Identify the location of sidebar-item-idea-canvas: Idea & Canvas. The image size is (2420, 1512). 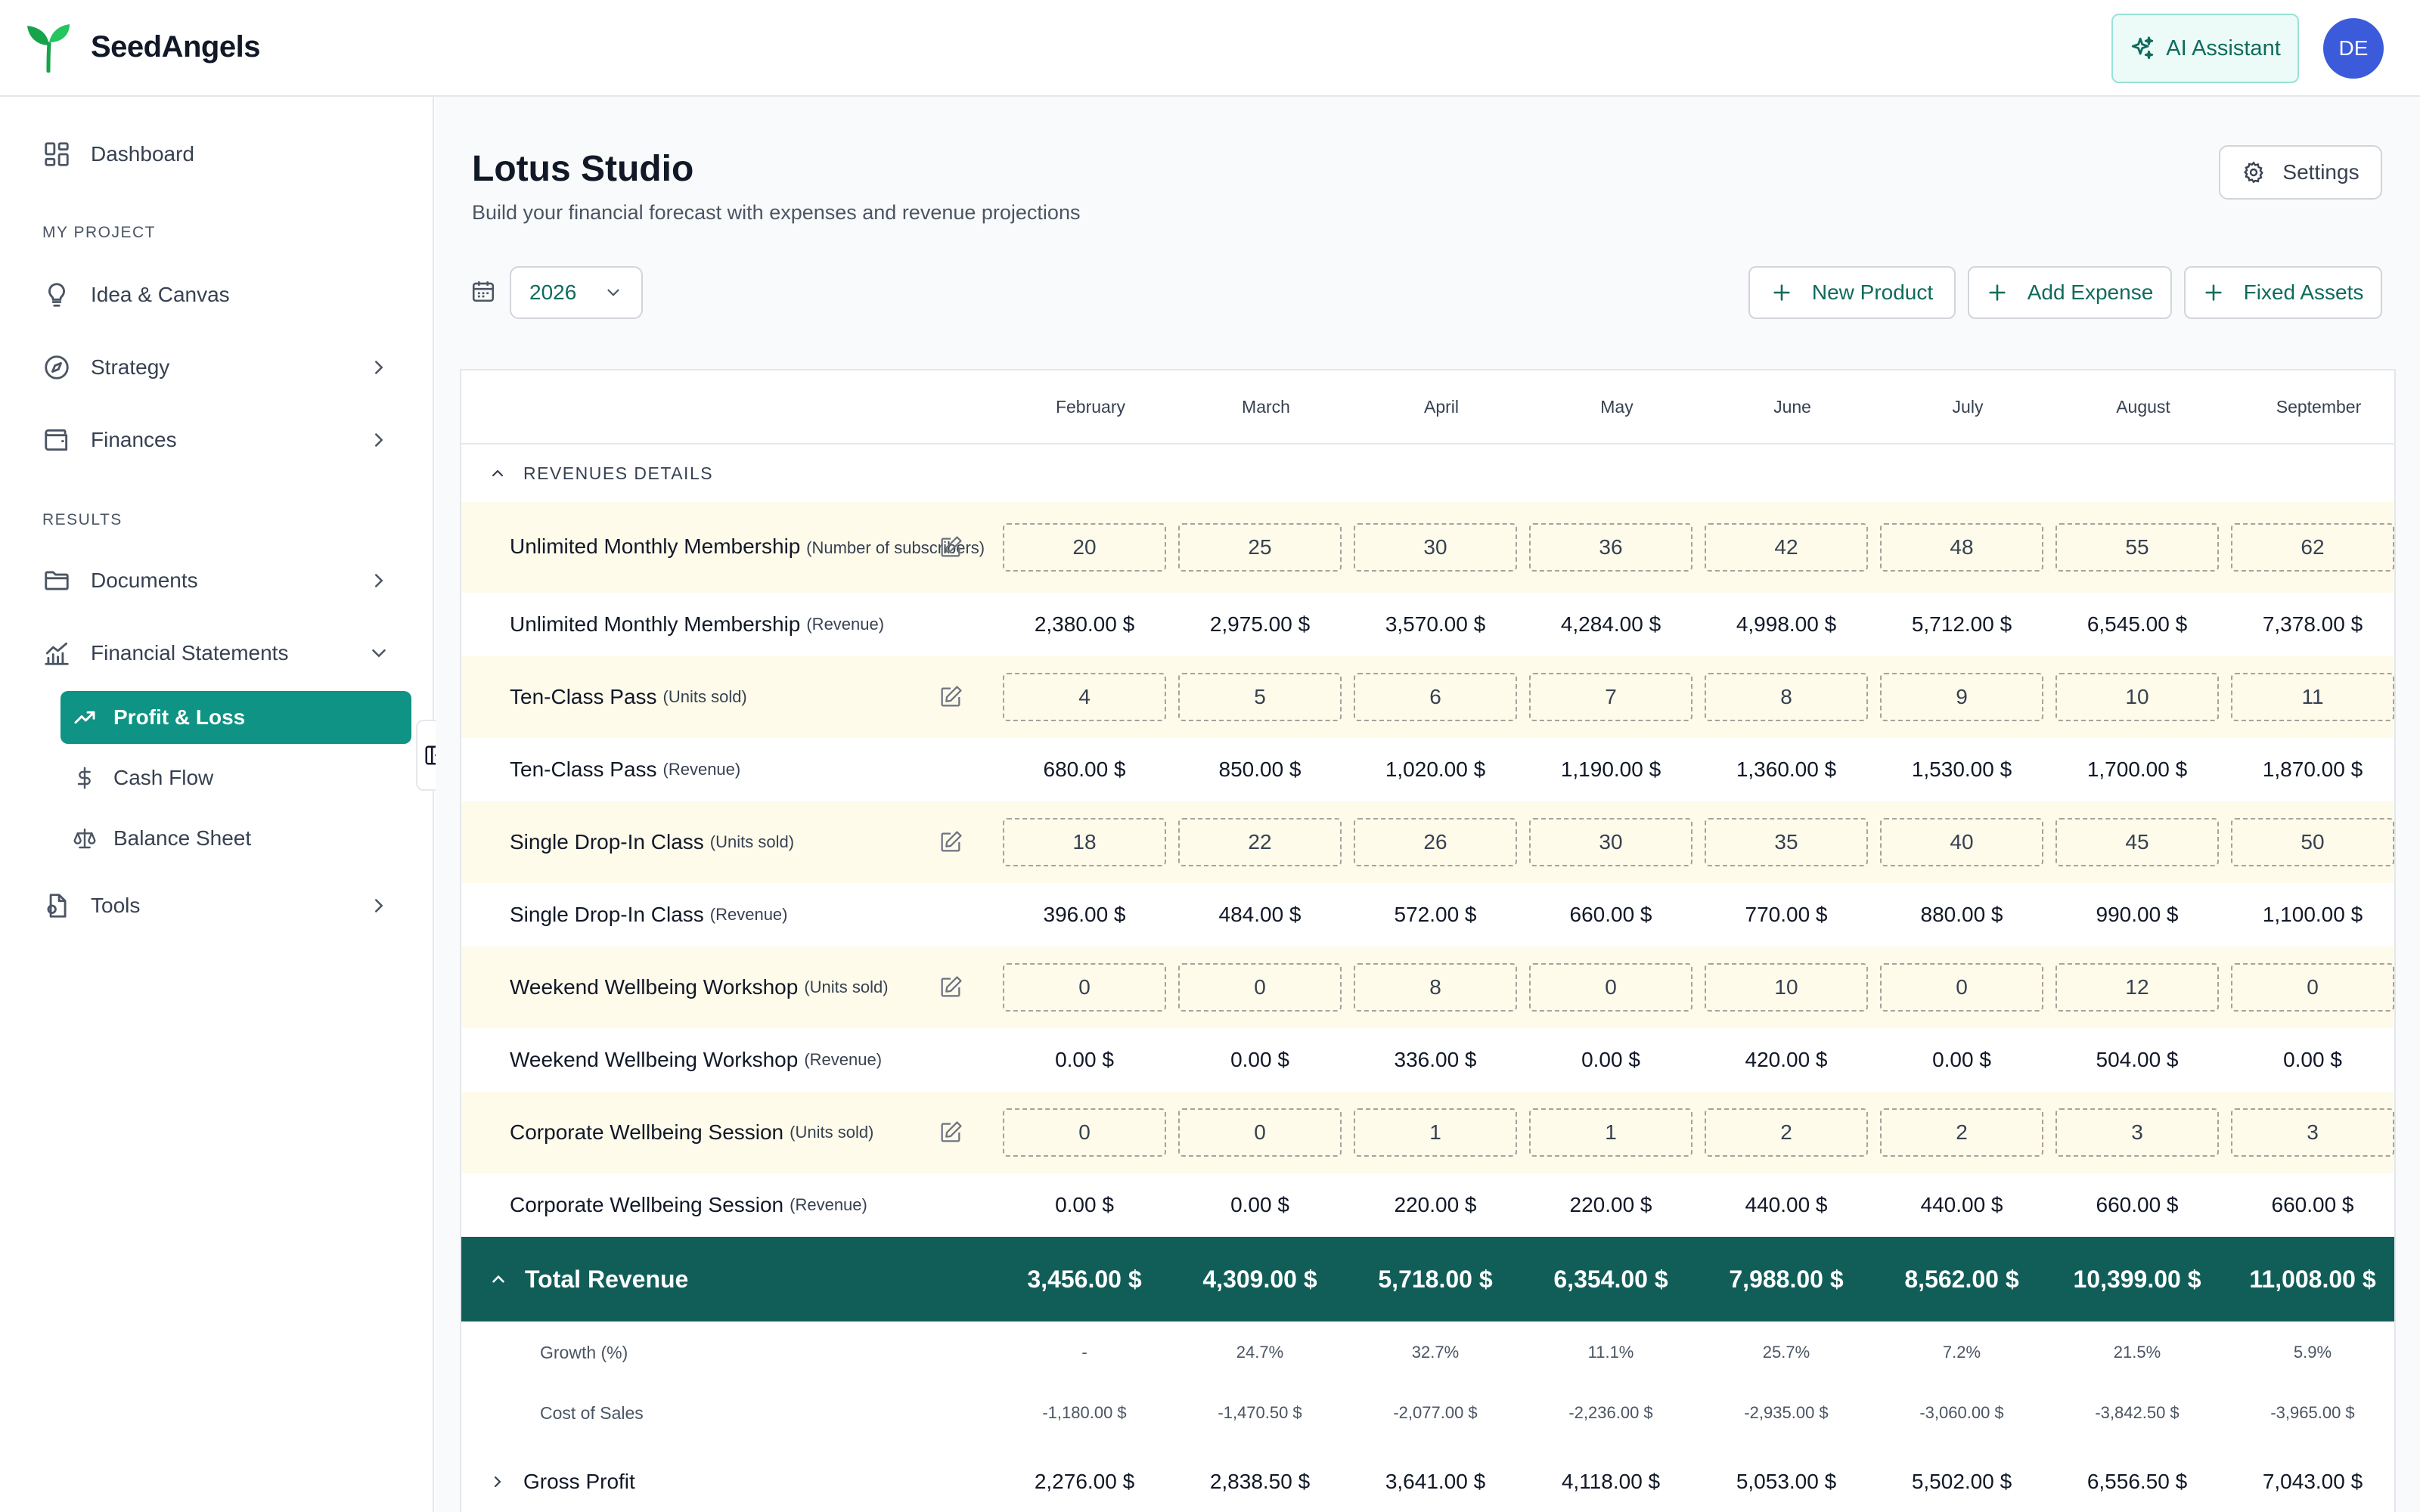
(216, 295).